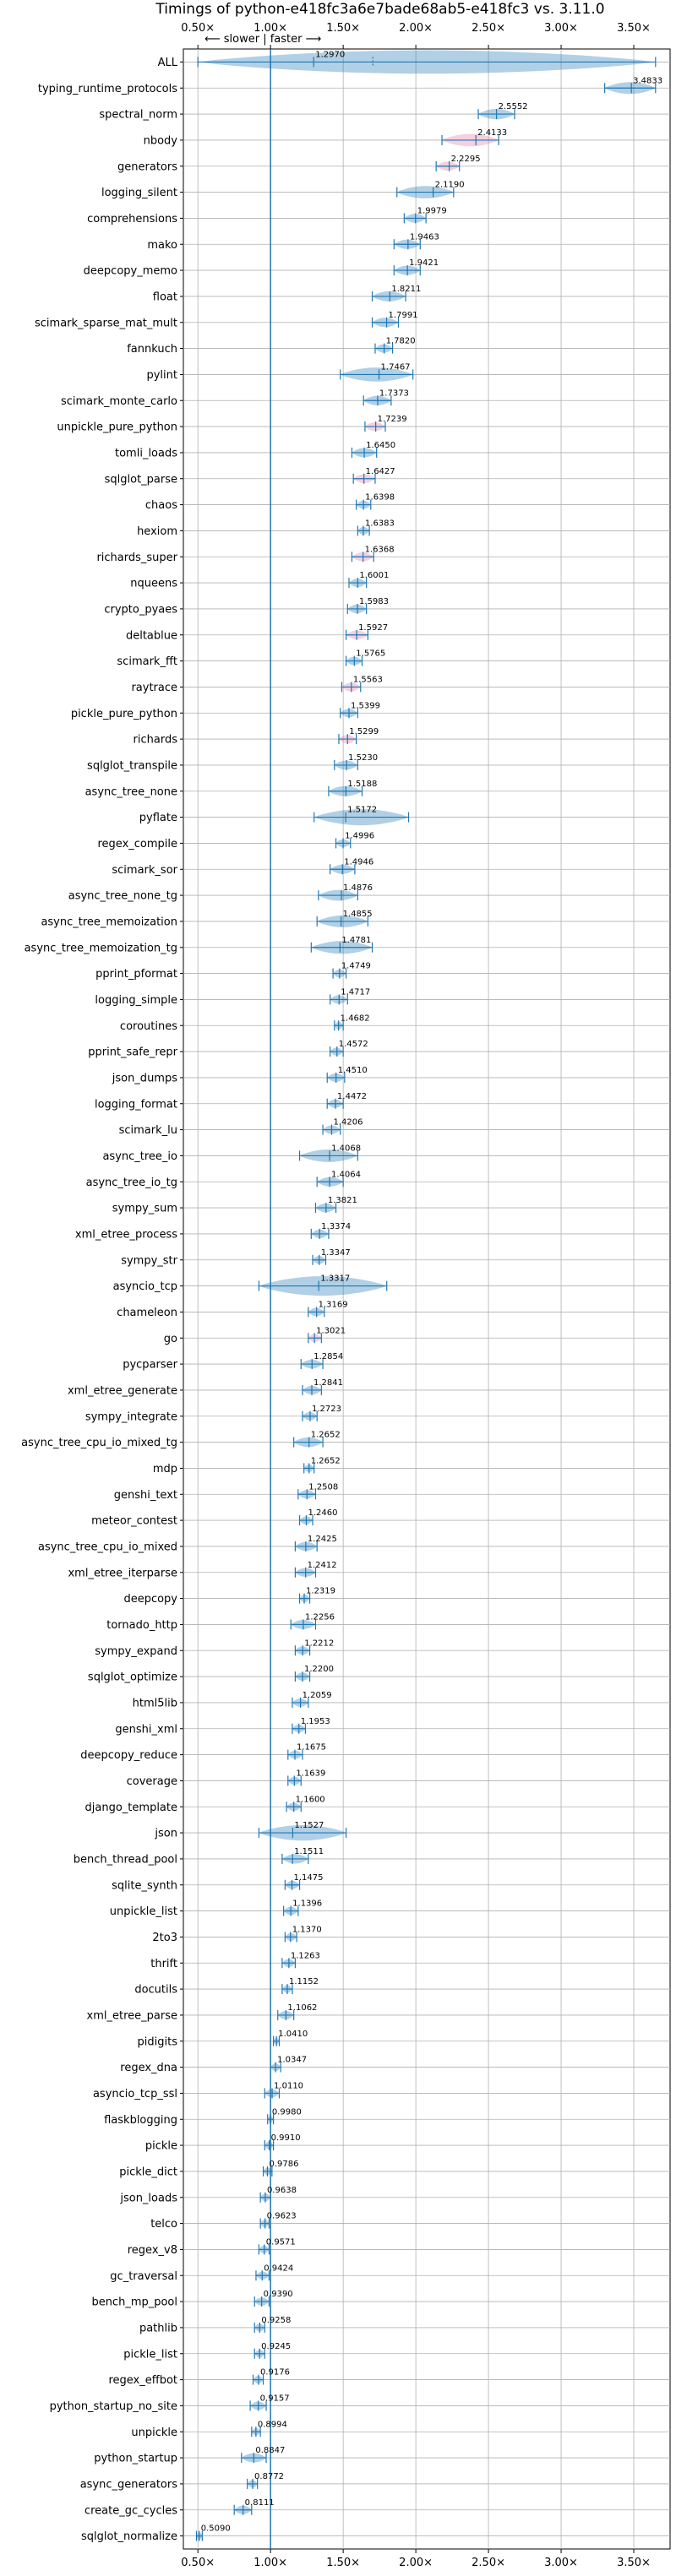 This screenshot has height=2576, width=676. Describe the element at coordinates (156, 740) in the screenshot. I see `row-label: richards` at that location.